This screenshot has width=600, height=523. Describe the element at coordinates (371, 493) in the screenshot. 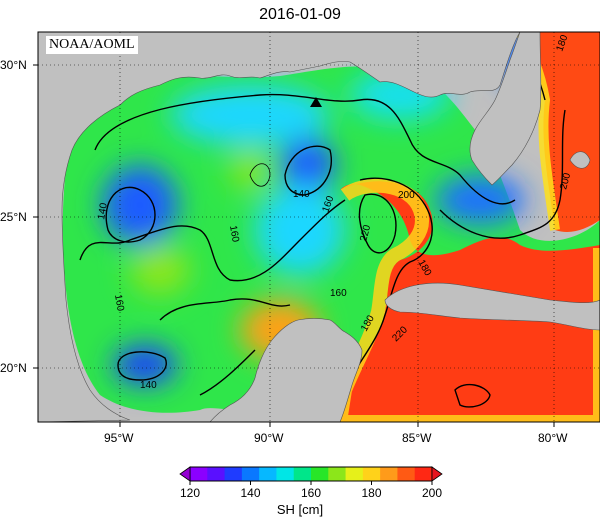

I see `colorbar-tick-label: 180` at that location.